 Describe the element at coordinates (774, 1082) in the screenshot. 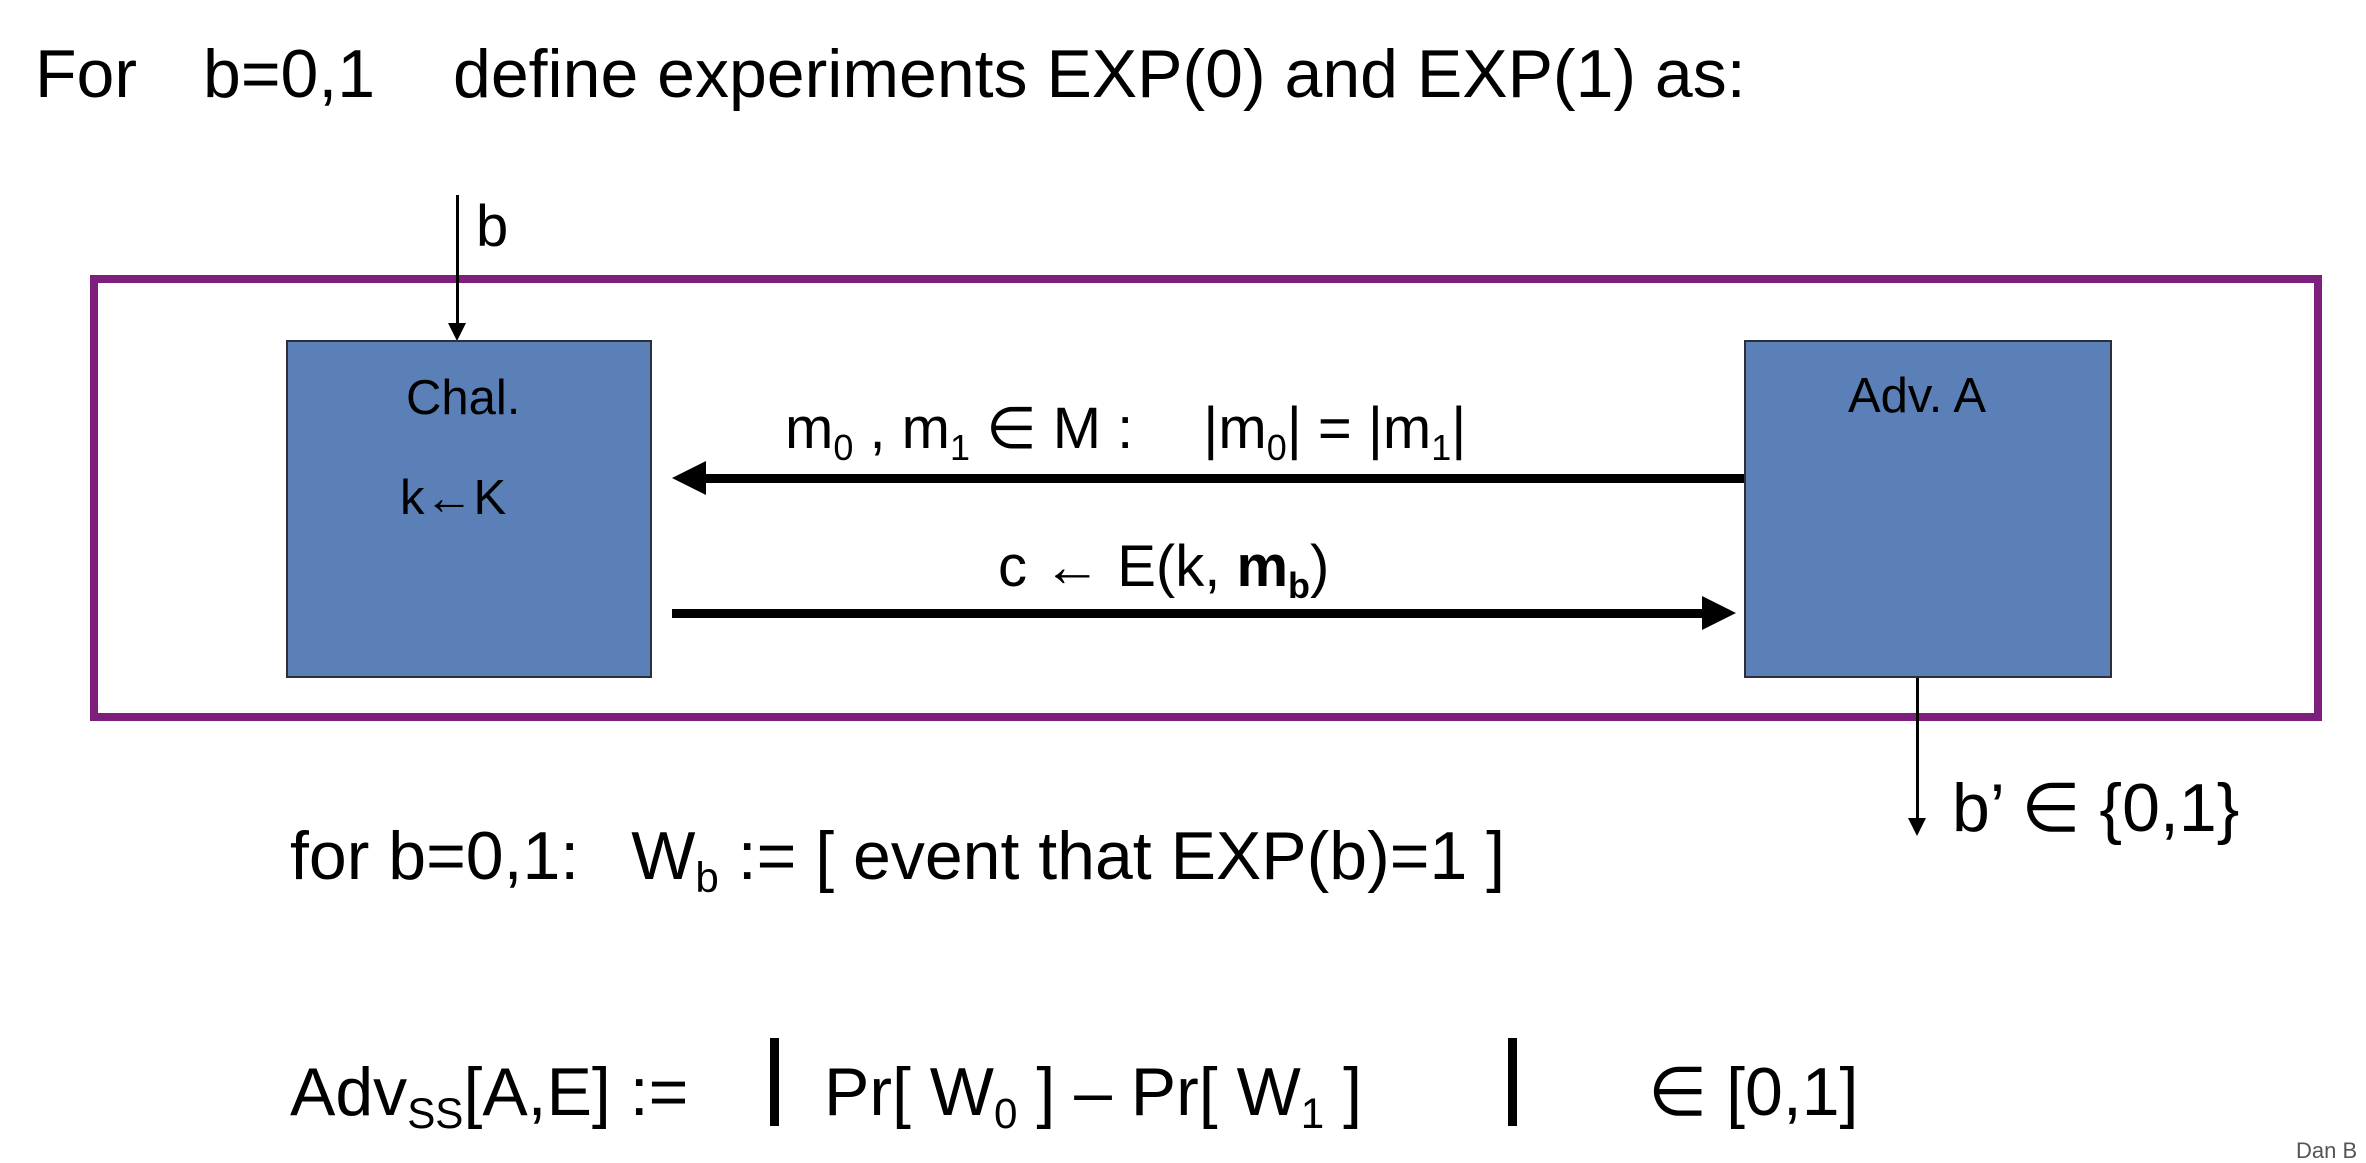

I see `abs-bar-left` at that location.